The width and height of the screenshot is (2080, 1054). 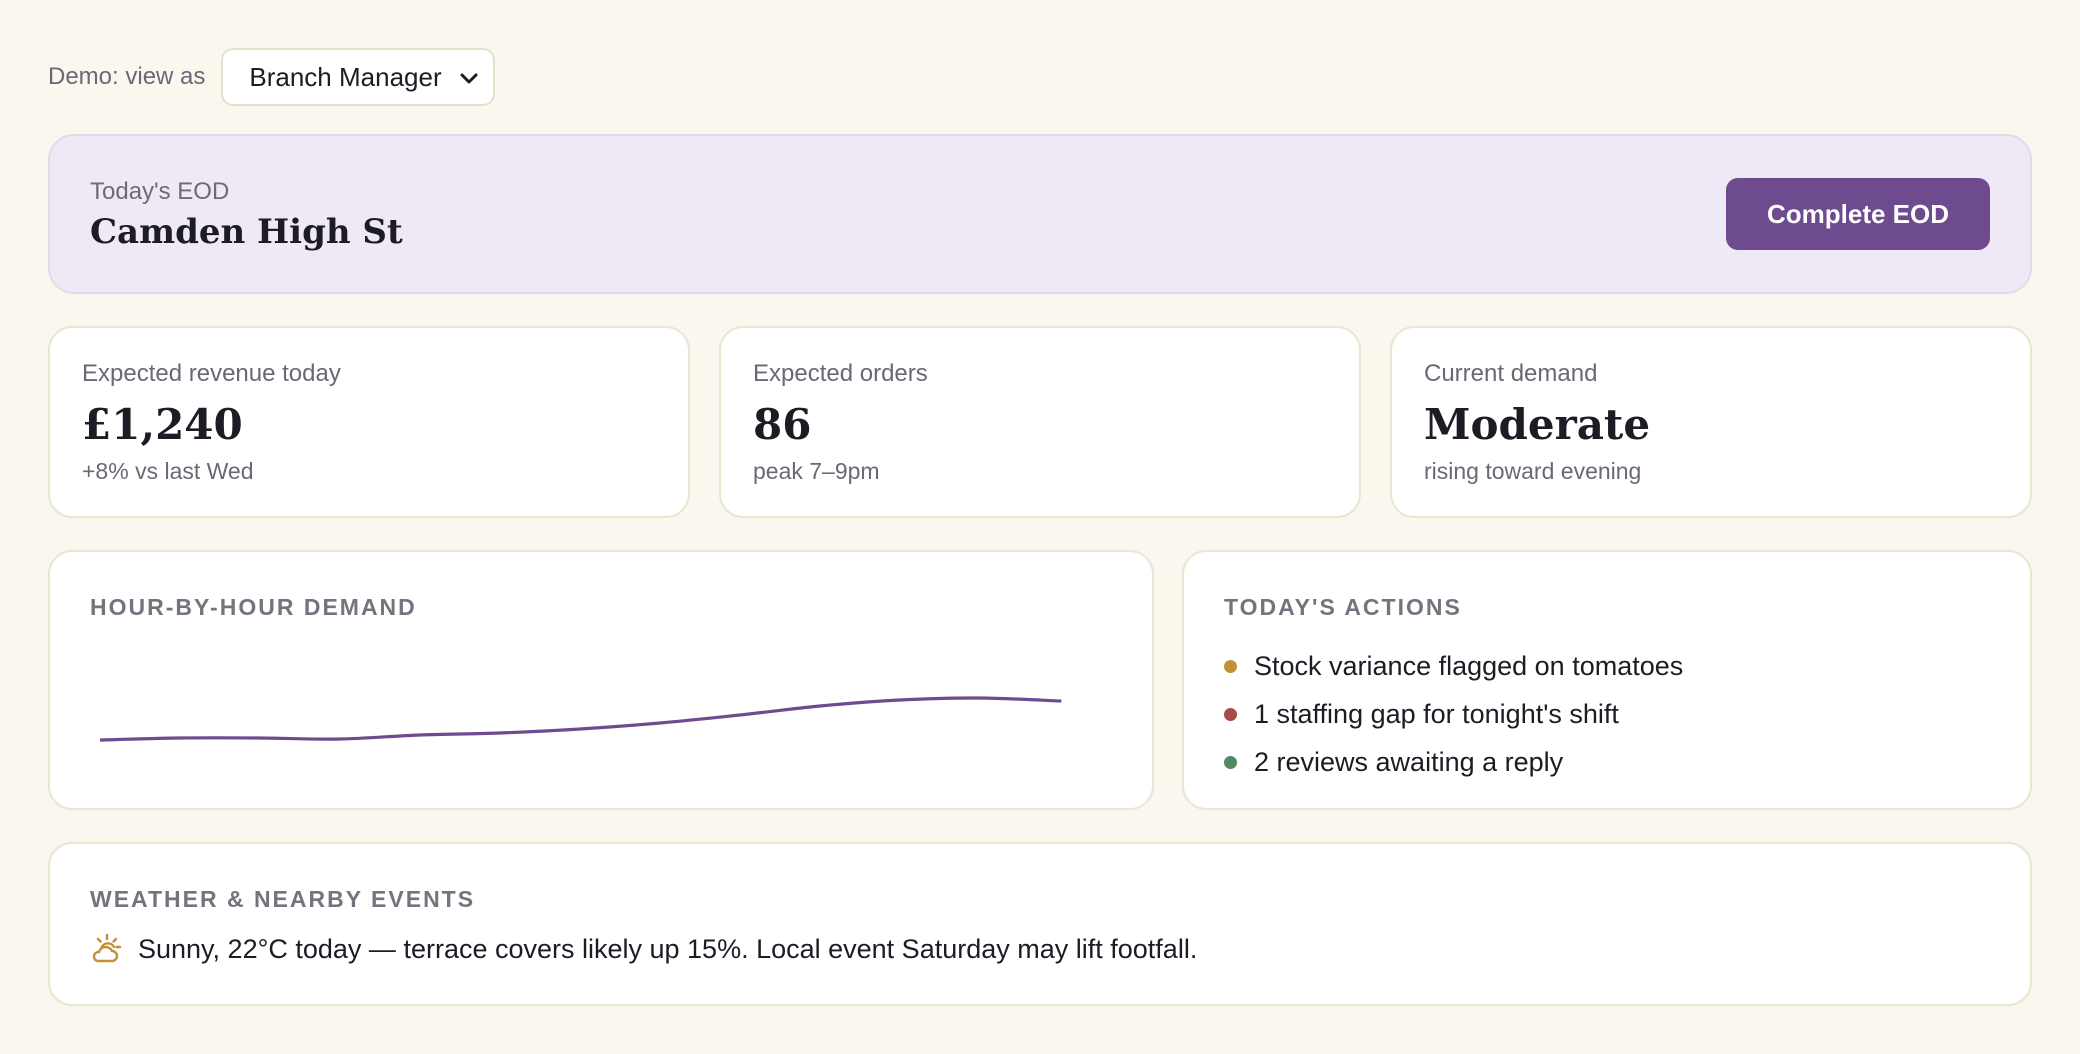 I want to click on role-select-value: Branch Manager, so click(x=345, y=76).